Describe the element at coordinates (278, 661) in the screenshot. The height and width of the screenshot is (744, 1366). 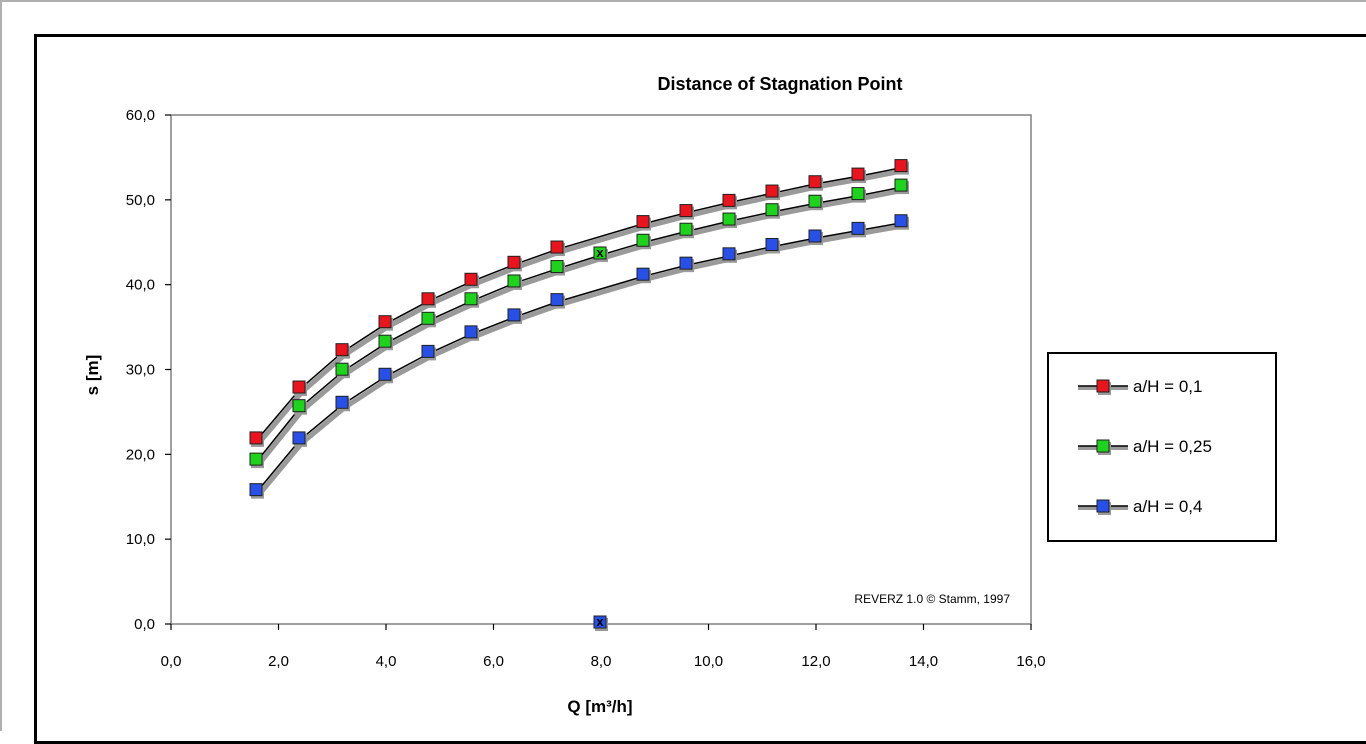
I see `x-tick-label: 2,0` at that location.